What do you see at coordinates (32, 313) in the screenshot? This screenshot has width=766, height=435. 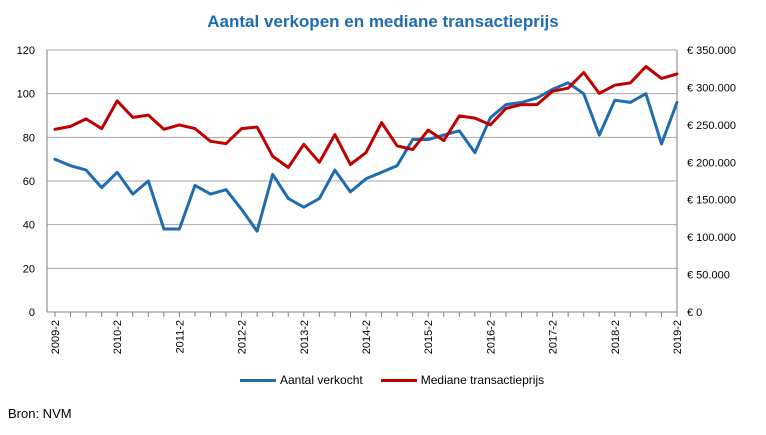 I see `y-left-tick-label: 0` at bounding box center [32, 313].